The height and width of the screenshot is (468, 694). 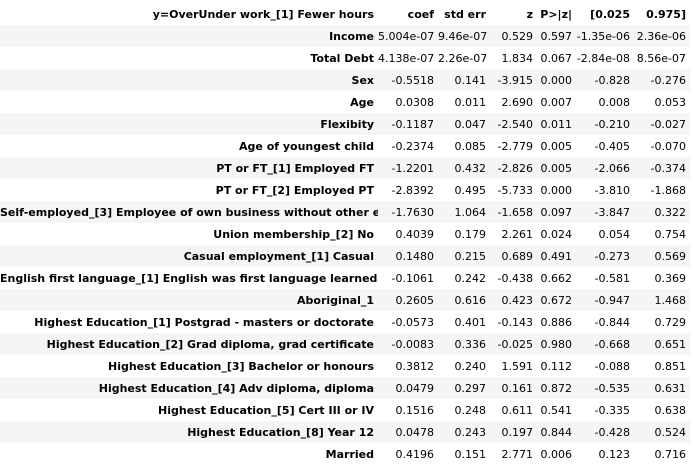 I want to click on table-cell: 0.872, so click(x=556, y=388).